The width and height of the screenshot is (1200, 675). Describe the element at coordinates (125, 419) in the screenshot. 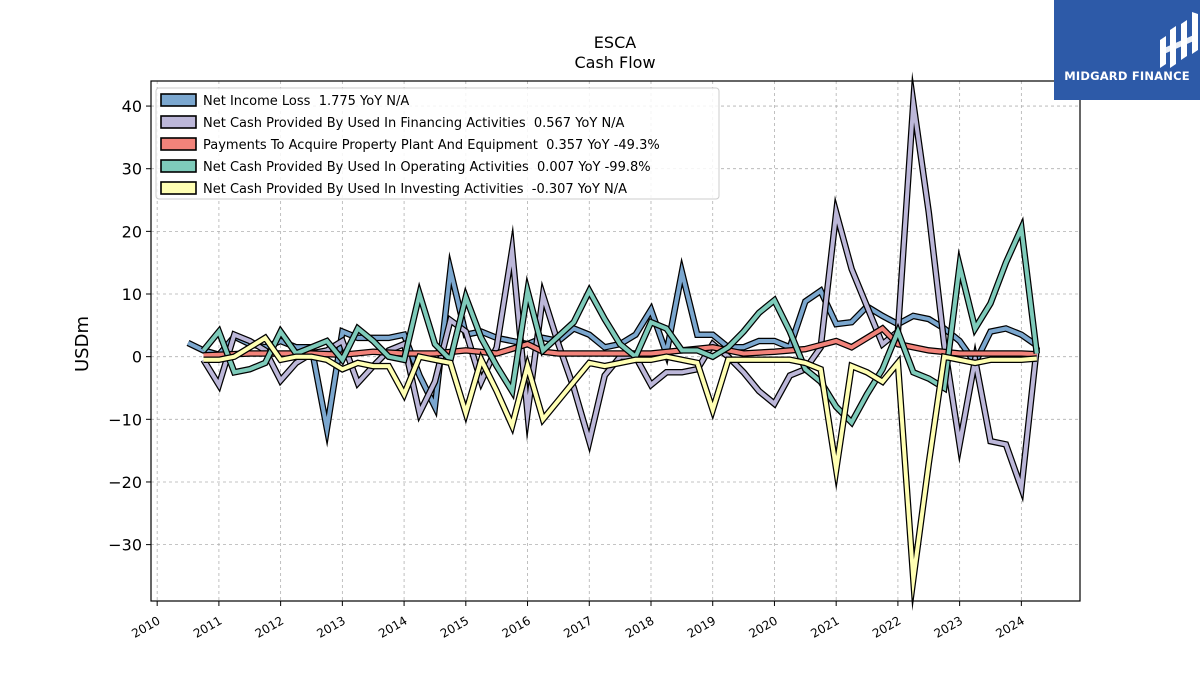

I see `y-tick-label: −10` at that location.